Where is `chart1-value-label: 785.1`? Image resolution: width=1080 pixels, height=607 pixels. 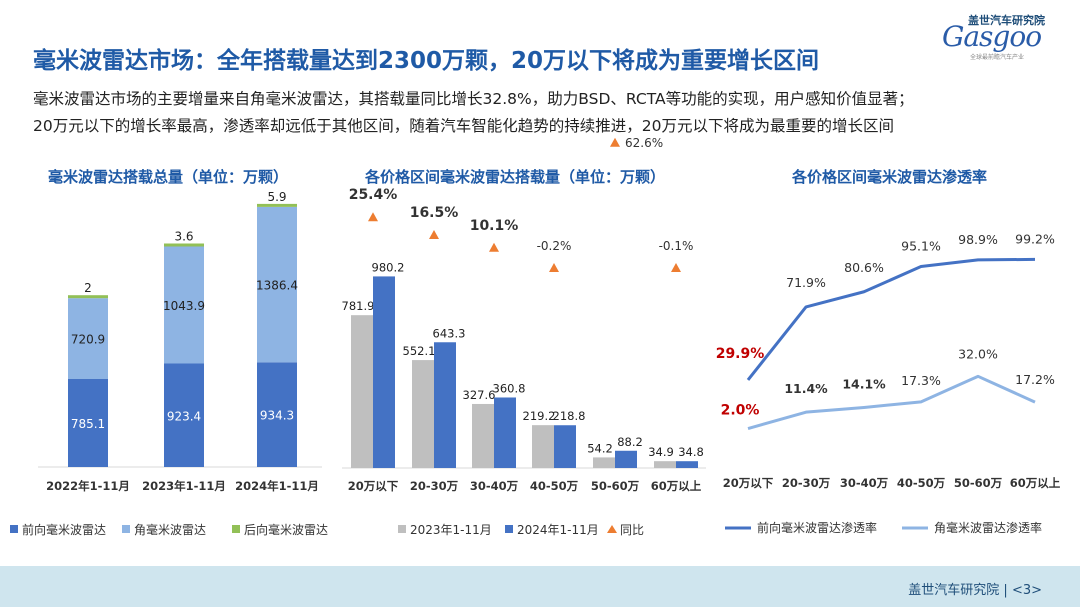
chart1-value-label: 785.1 is located at coordinates (88, 424).